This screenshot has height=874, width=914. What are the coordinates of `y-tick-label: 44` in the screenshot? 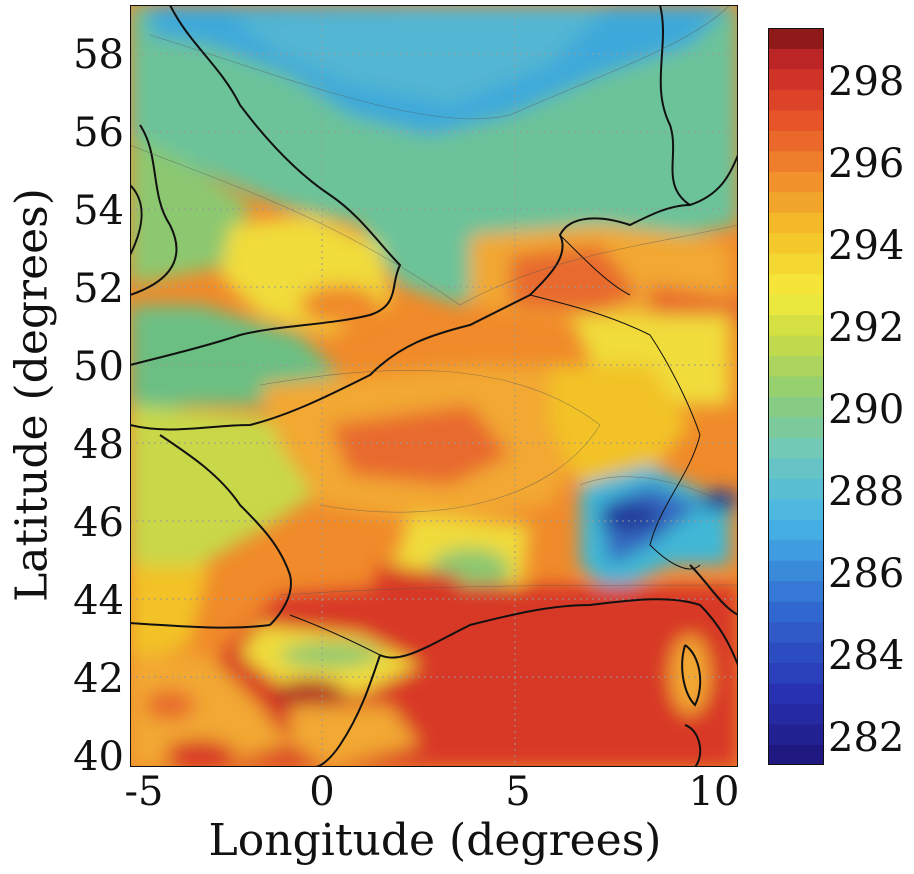 It's located at (98, 601).